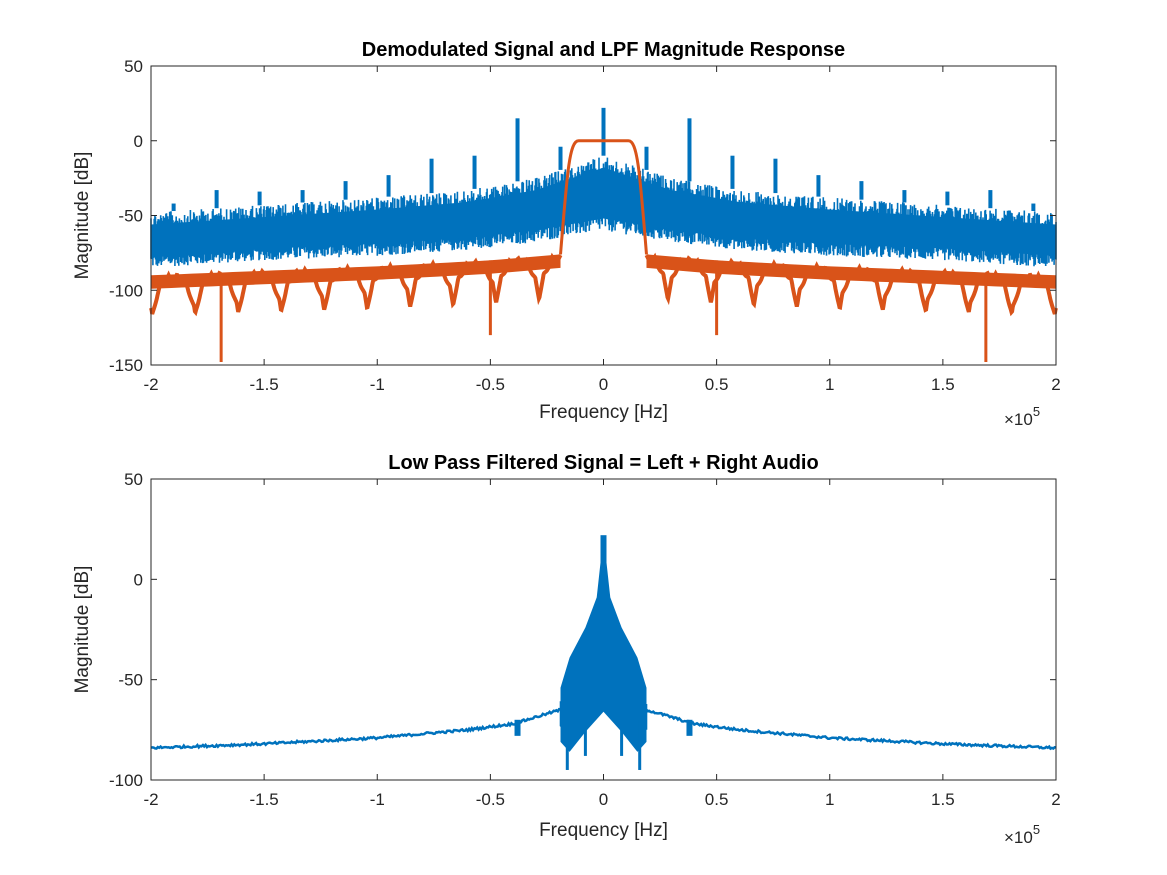 Image resolution: width=1167 pixels, height=875 pixels. I want to click on bottom-x-tick-label: 1, so click(829, 799).